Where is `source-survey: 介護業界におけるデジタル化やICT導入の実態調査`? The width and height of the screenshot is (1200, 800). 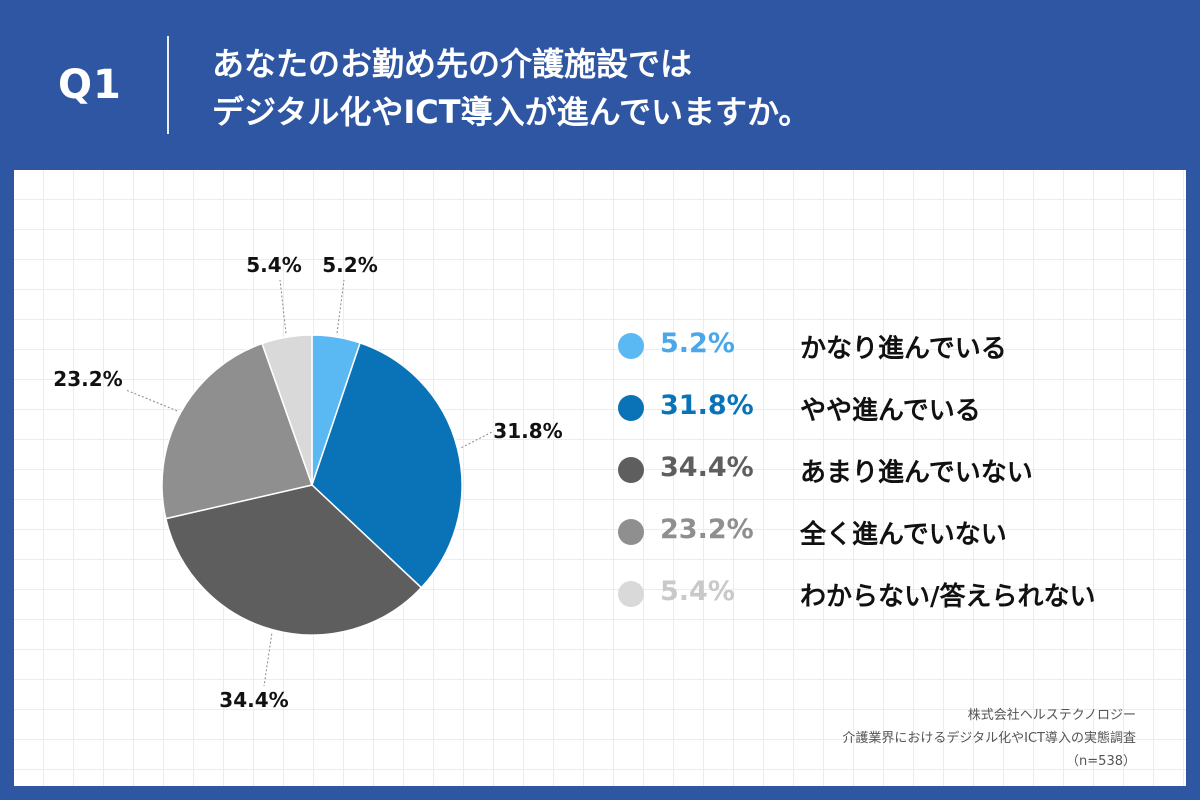 source-survey: 介護業界におけるデジタル化やICT導入の実態調査 is located at coordinates (989, 738).